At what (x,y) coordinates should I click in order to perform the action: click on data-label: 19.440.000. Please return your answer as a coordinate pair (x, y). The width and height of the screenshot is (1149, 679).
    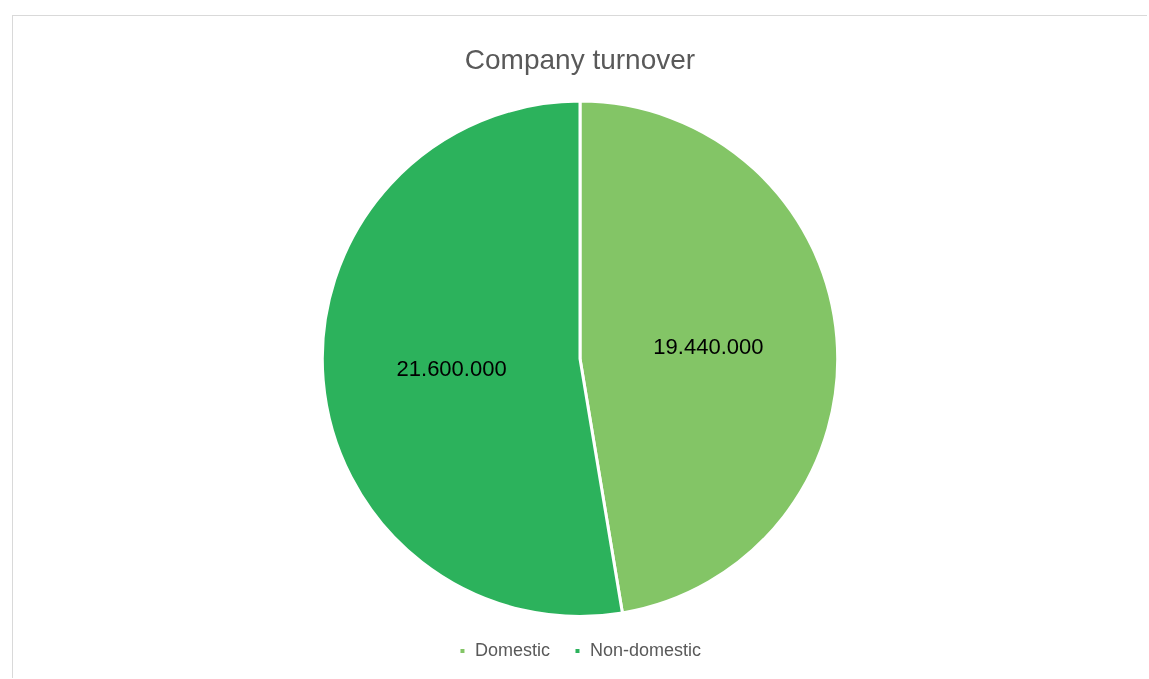
    Looking at the image, I should click on (708, 347).